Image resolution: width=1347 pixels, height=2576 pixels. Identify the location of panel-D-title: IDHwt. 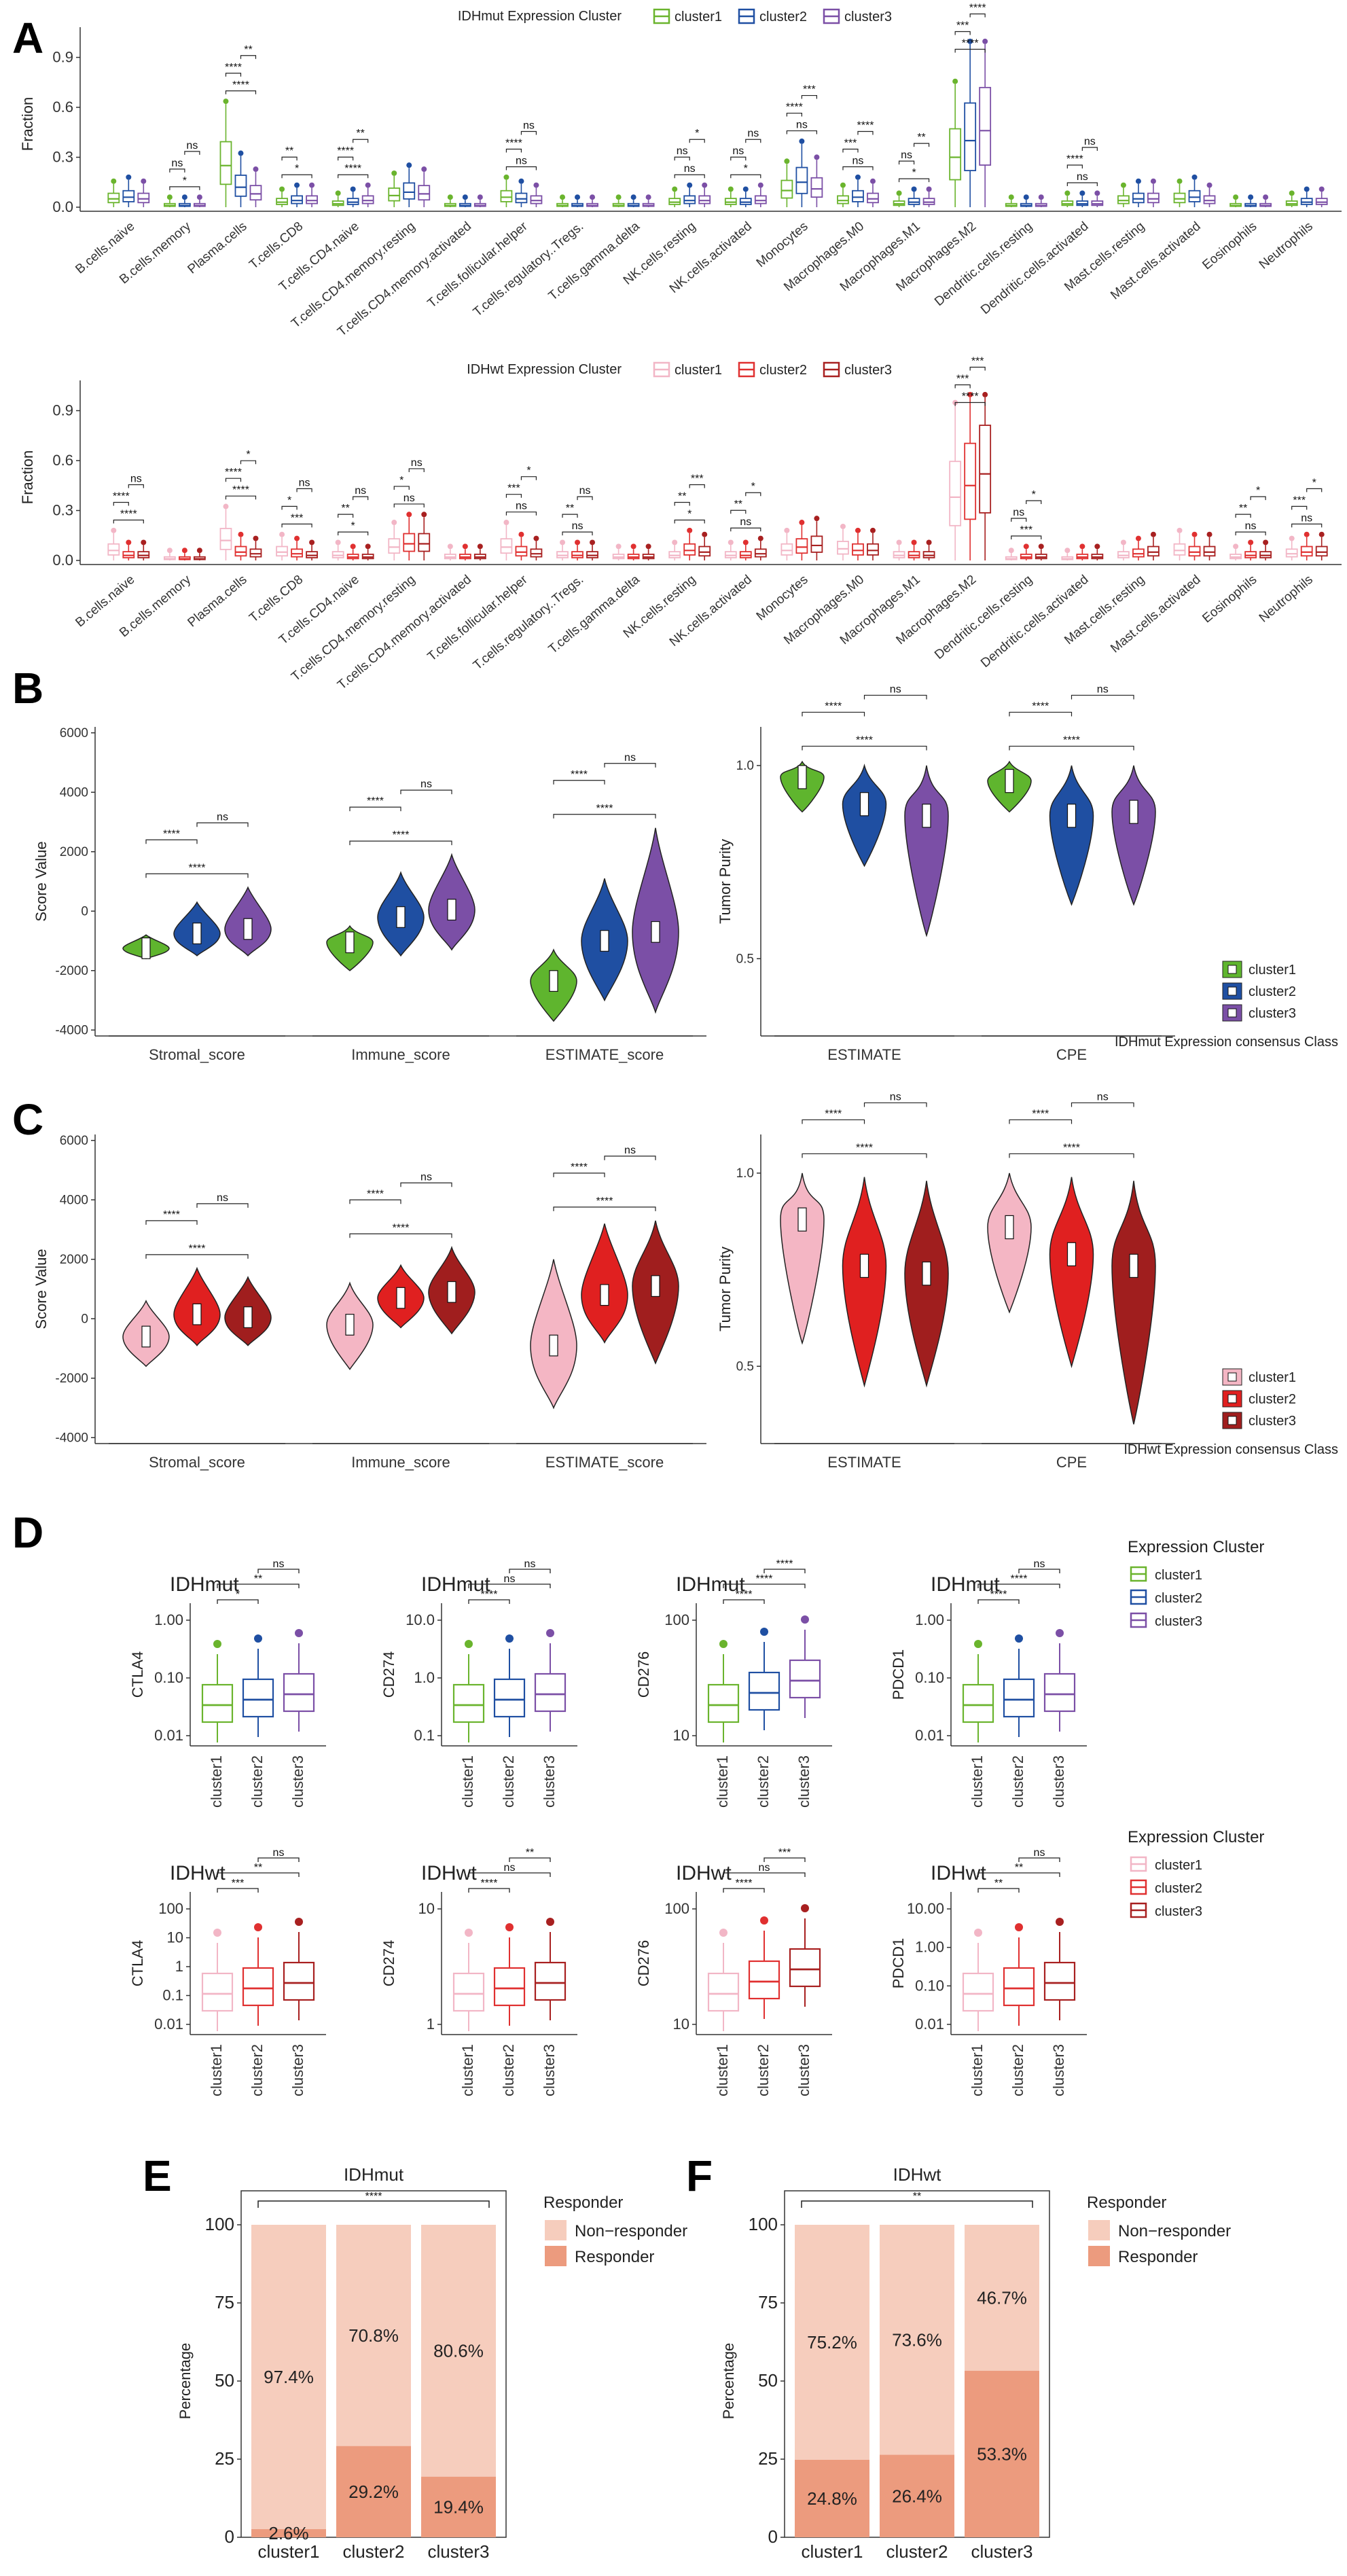
(958, 1873).